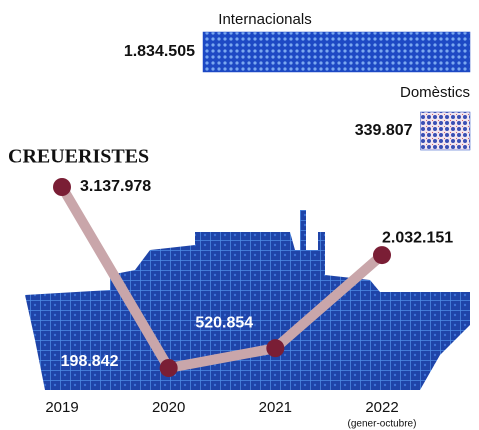  Describe the element at coordinates (224, 322) in the screenshot. I see `value-label: 520.854` at that location.